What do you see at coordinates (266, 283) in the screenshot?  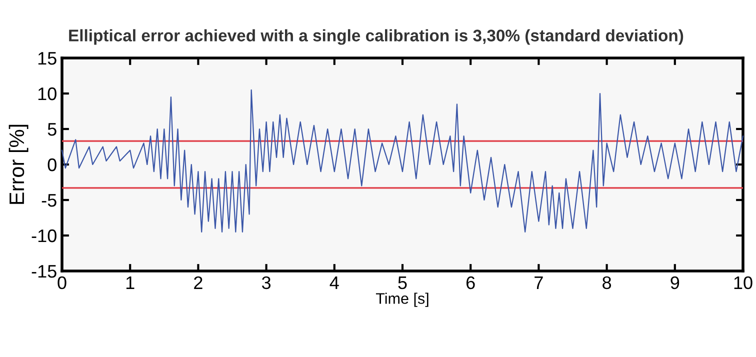 I see `x-tick-label: 3` at bounding box center [266, 283].